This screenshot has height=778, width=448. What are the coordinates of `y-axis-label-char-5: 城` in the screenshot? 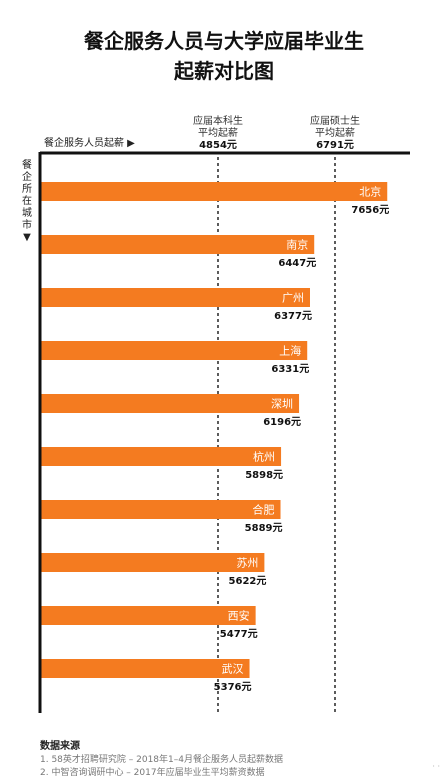 It's located at (27, 213).